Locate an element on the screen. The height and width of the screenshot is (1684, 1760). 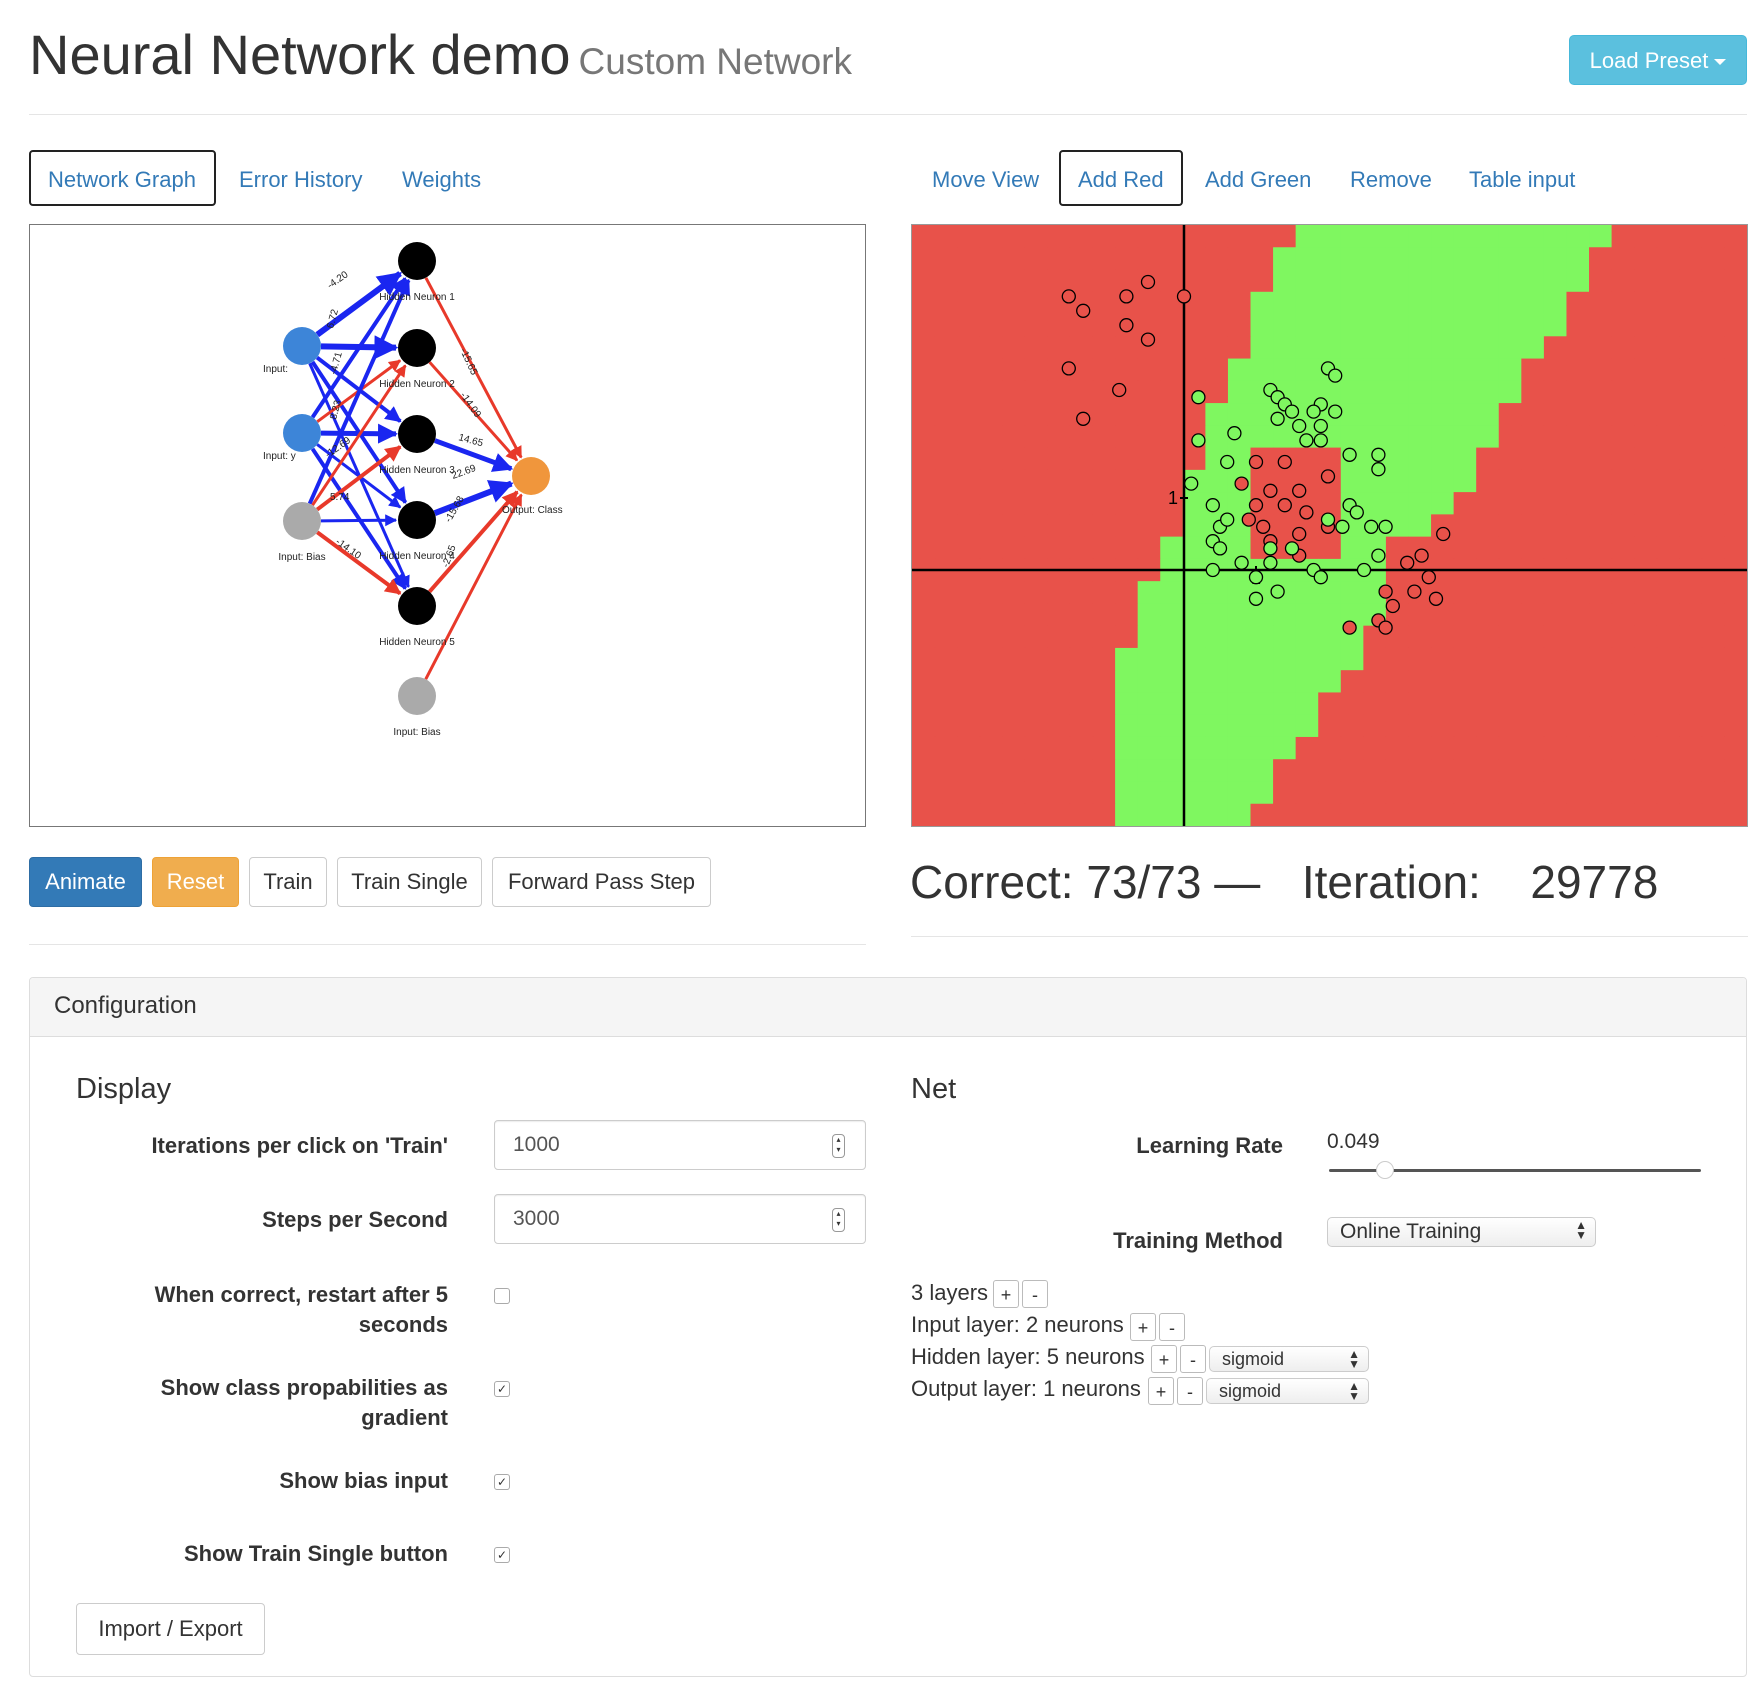
import-export-button: Import / Export is located at coordinates (170, 1629).